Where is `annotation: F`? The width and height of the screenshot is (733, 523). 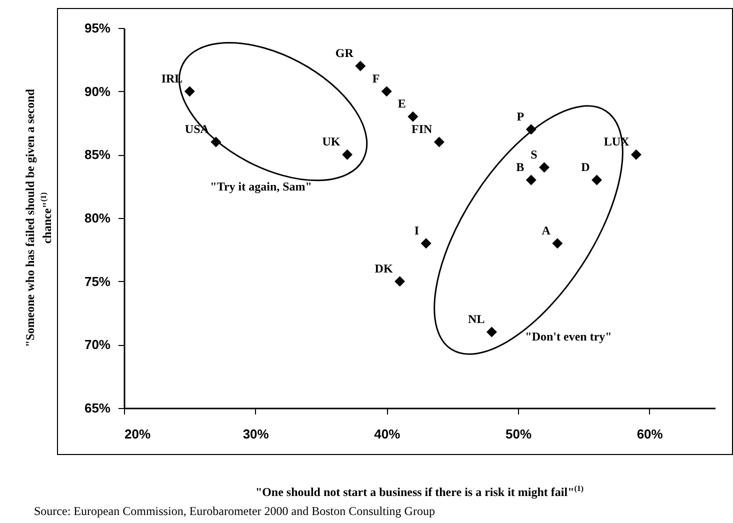 annotation: F is located at coordinates (376, 78).